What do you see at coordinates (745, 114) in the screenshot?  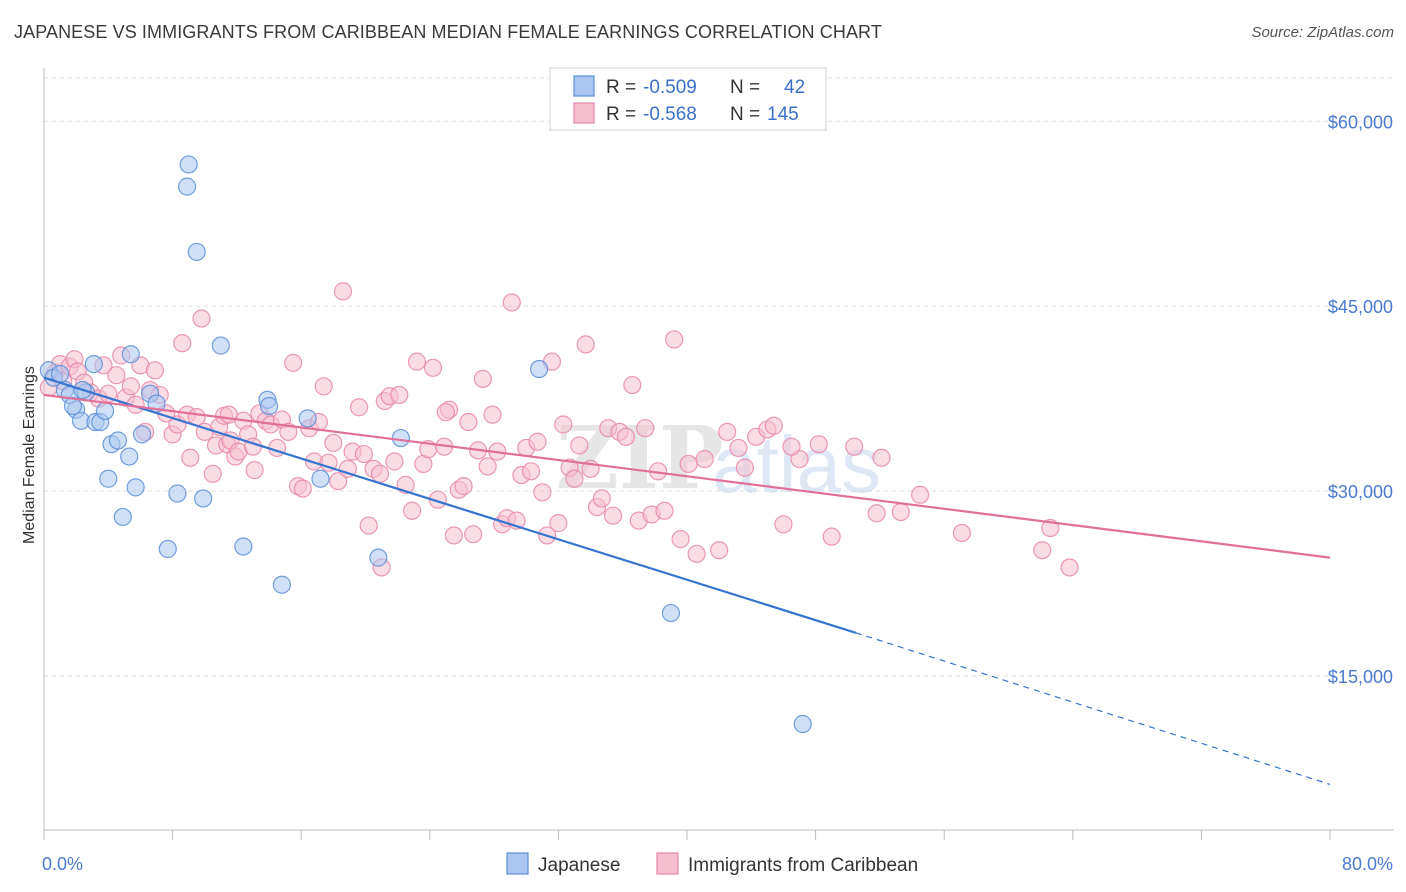 I see `legend-n-label-caribbean: N =` at bounding box center [745, 114].